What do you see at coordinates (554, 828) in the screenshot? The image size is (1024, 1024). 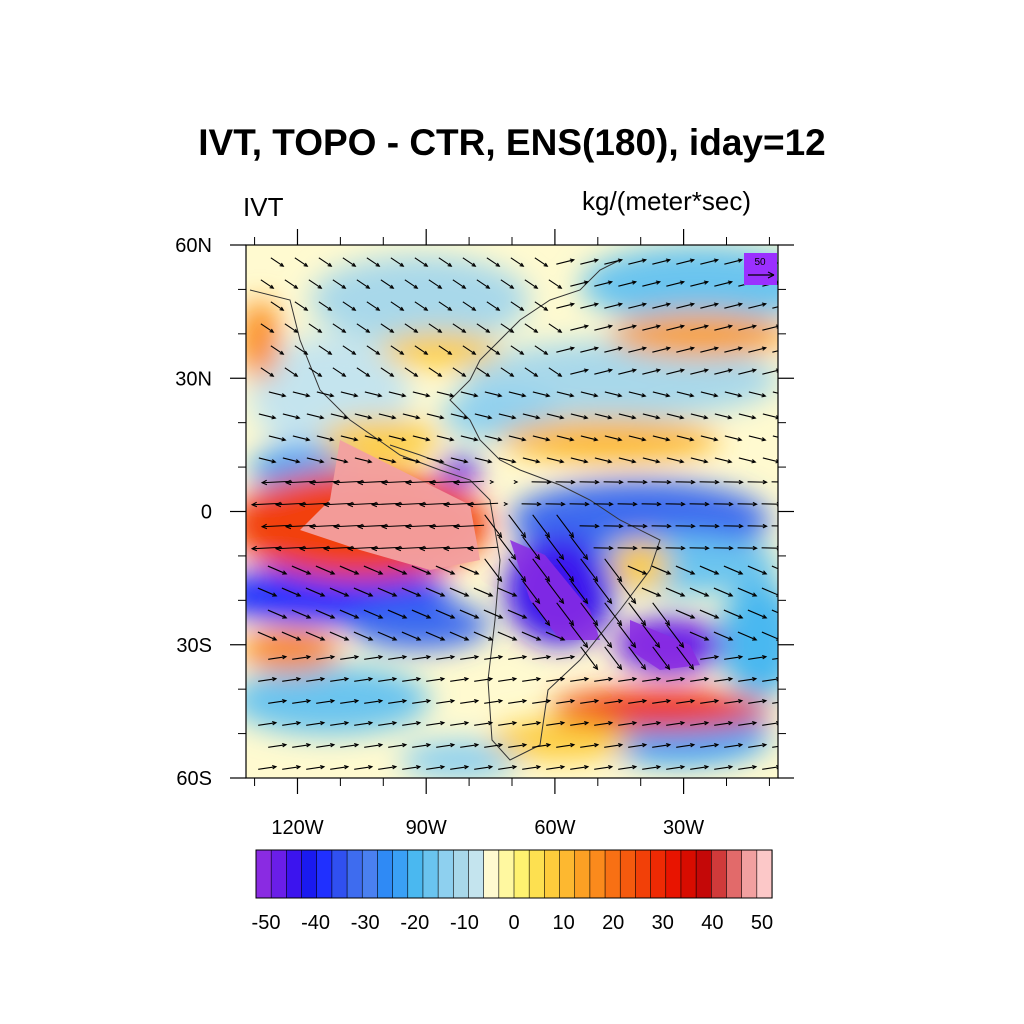 I see `x-tick-label: 60W` at bounding box center [554, 828].